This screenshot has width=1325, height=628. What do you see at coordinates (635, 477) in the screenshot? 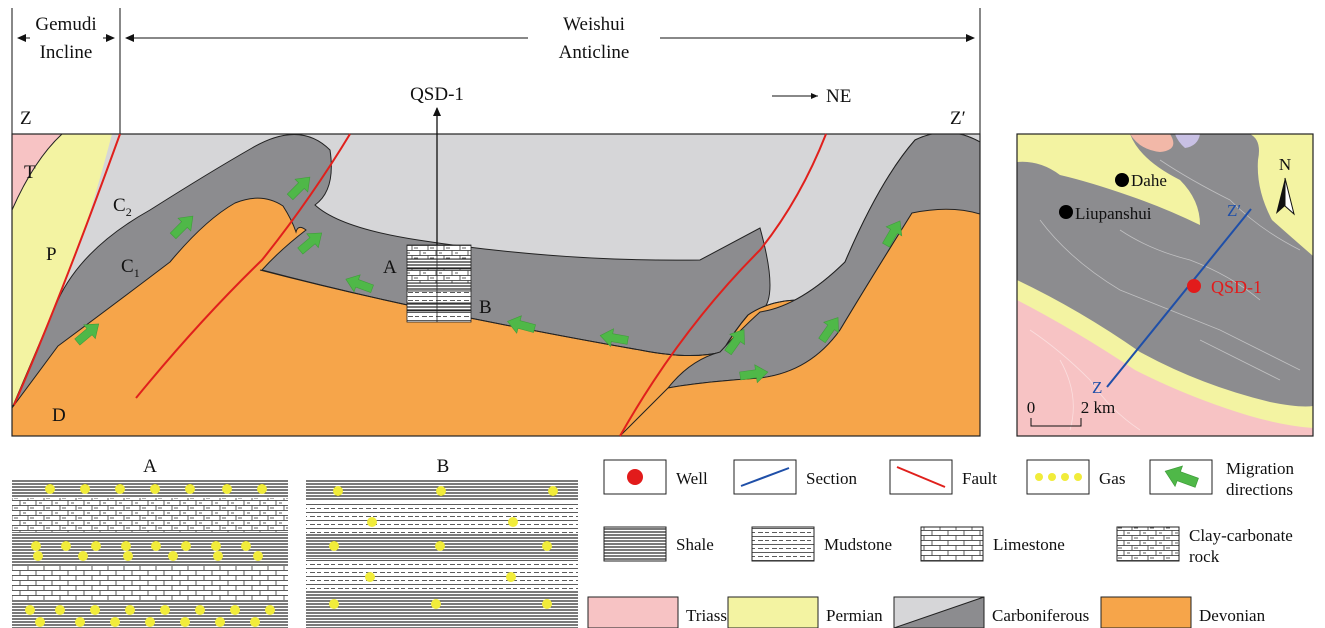
I see `well-marker-icon` at bounding box center [635, 477].